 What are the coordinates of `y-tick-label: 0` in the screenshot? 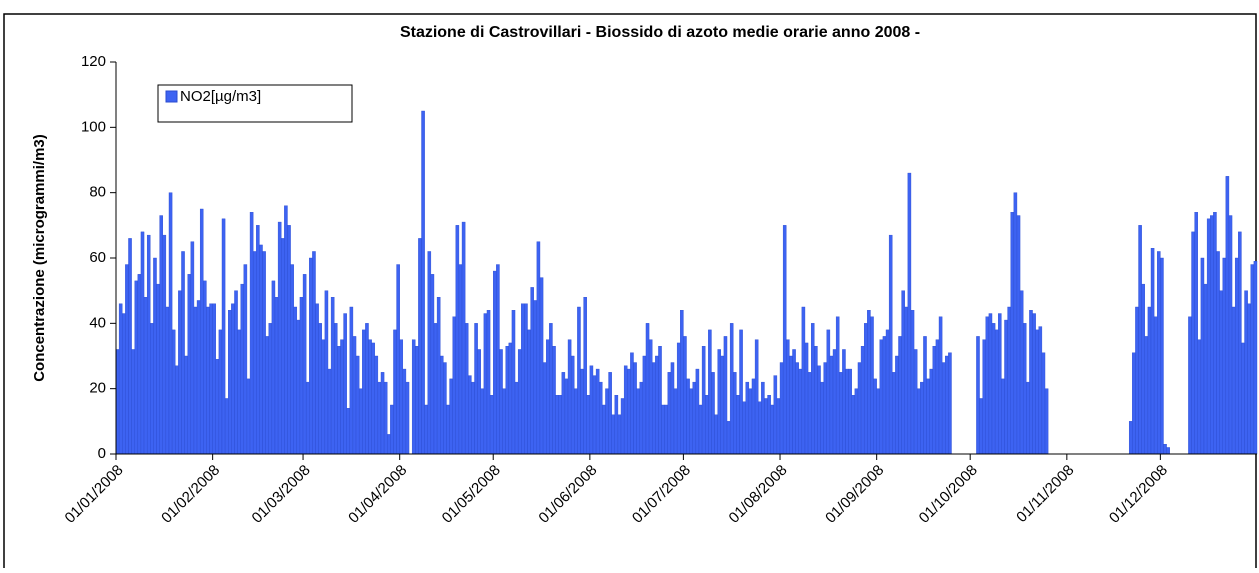 It's located at (102, 453).